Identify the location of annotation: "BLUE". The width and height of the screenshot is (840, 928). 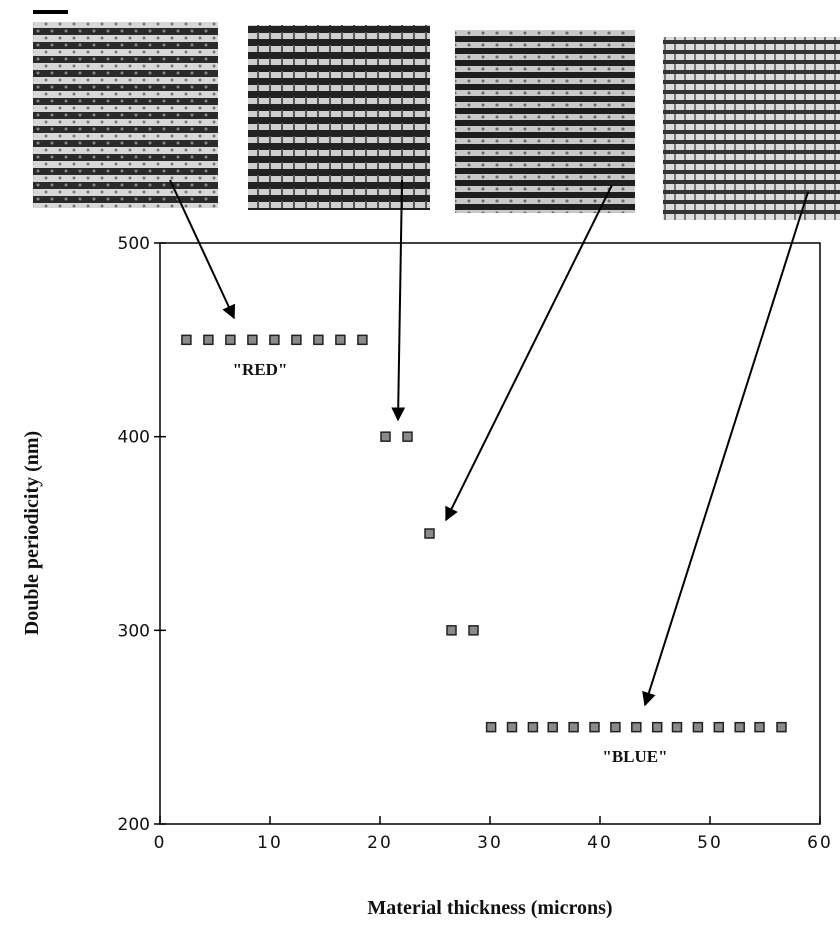
(634, 756).